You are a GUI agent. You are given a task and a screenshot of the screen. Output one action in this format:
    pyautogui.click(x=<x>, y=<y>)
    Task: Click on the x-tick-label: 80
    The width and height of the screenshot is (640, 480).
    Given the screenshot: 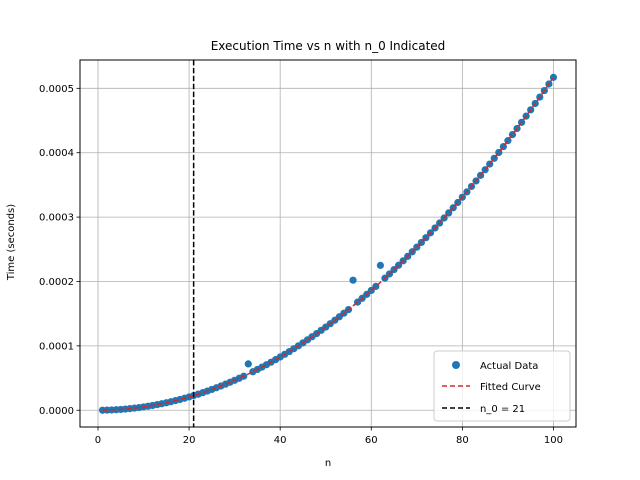 What is the action you would take?
    pyautogui.click(x=462, y=440)
    